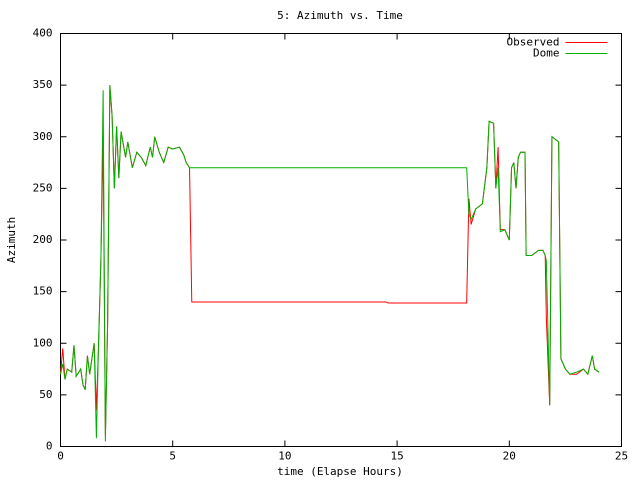 This screenshot has width=640, height=480. What do you see at coordinates (340, 471) in the screenshot?
I see `x-axis-label: time (Elapse Hours)` at bounding box center [340, 471].